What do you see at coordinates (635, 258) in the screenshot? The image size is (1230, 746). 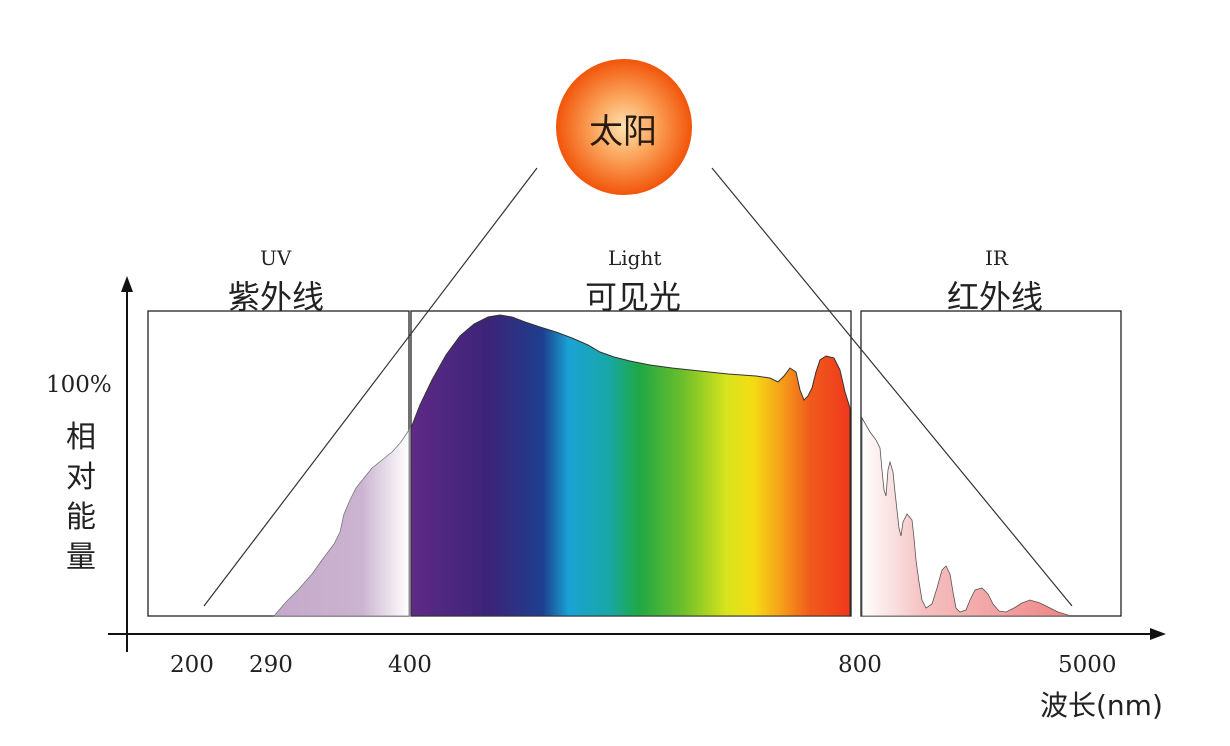 I see `light-label-en: Light` at bounding box center [635, 258].